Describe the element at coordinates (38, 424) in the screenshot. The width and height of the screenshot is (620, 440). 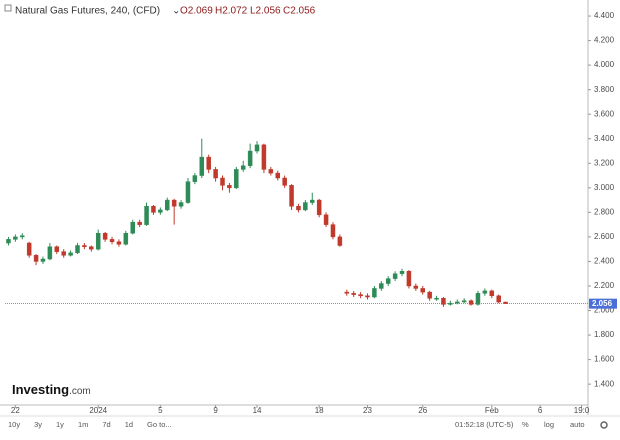
I see `range-button: 3y` at that location.